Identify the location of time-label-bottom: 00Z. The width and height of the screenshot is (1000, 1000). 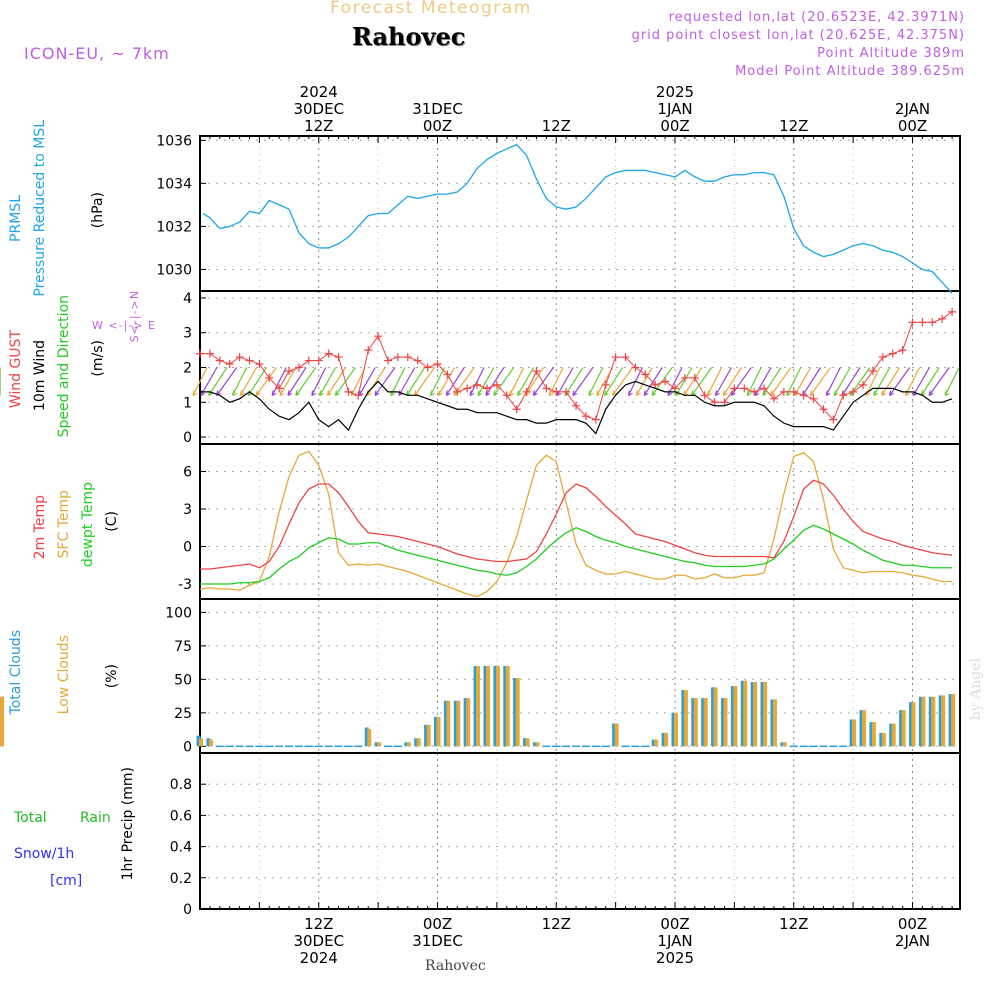
(912, 924).